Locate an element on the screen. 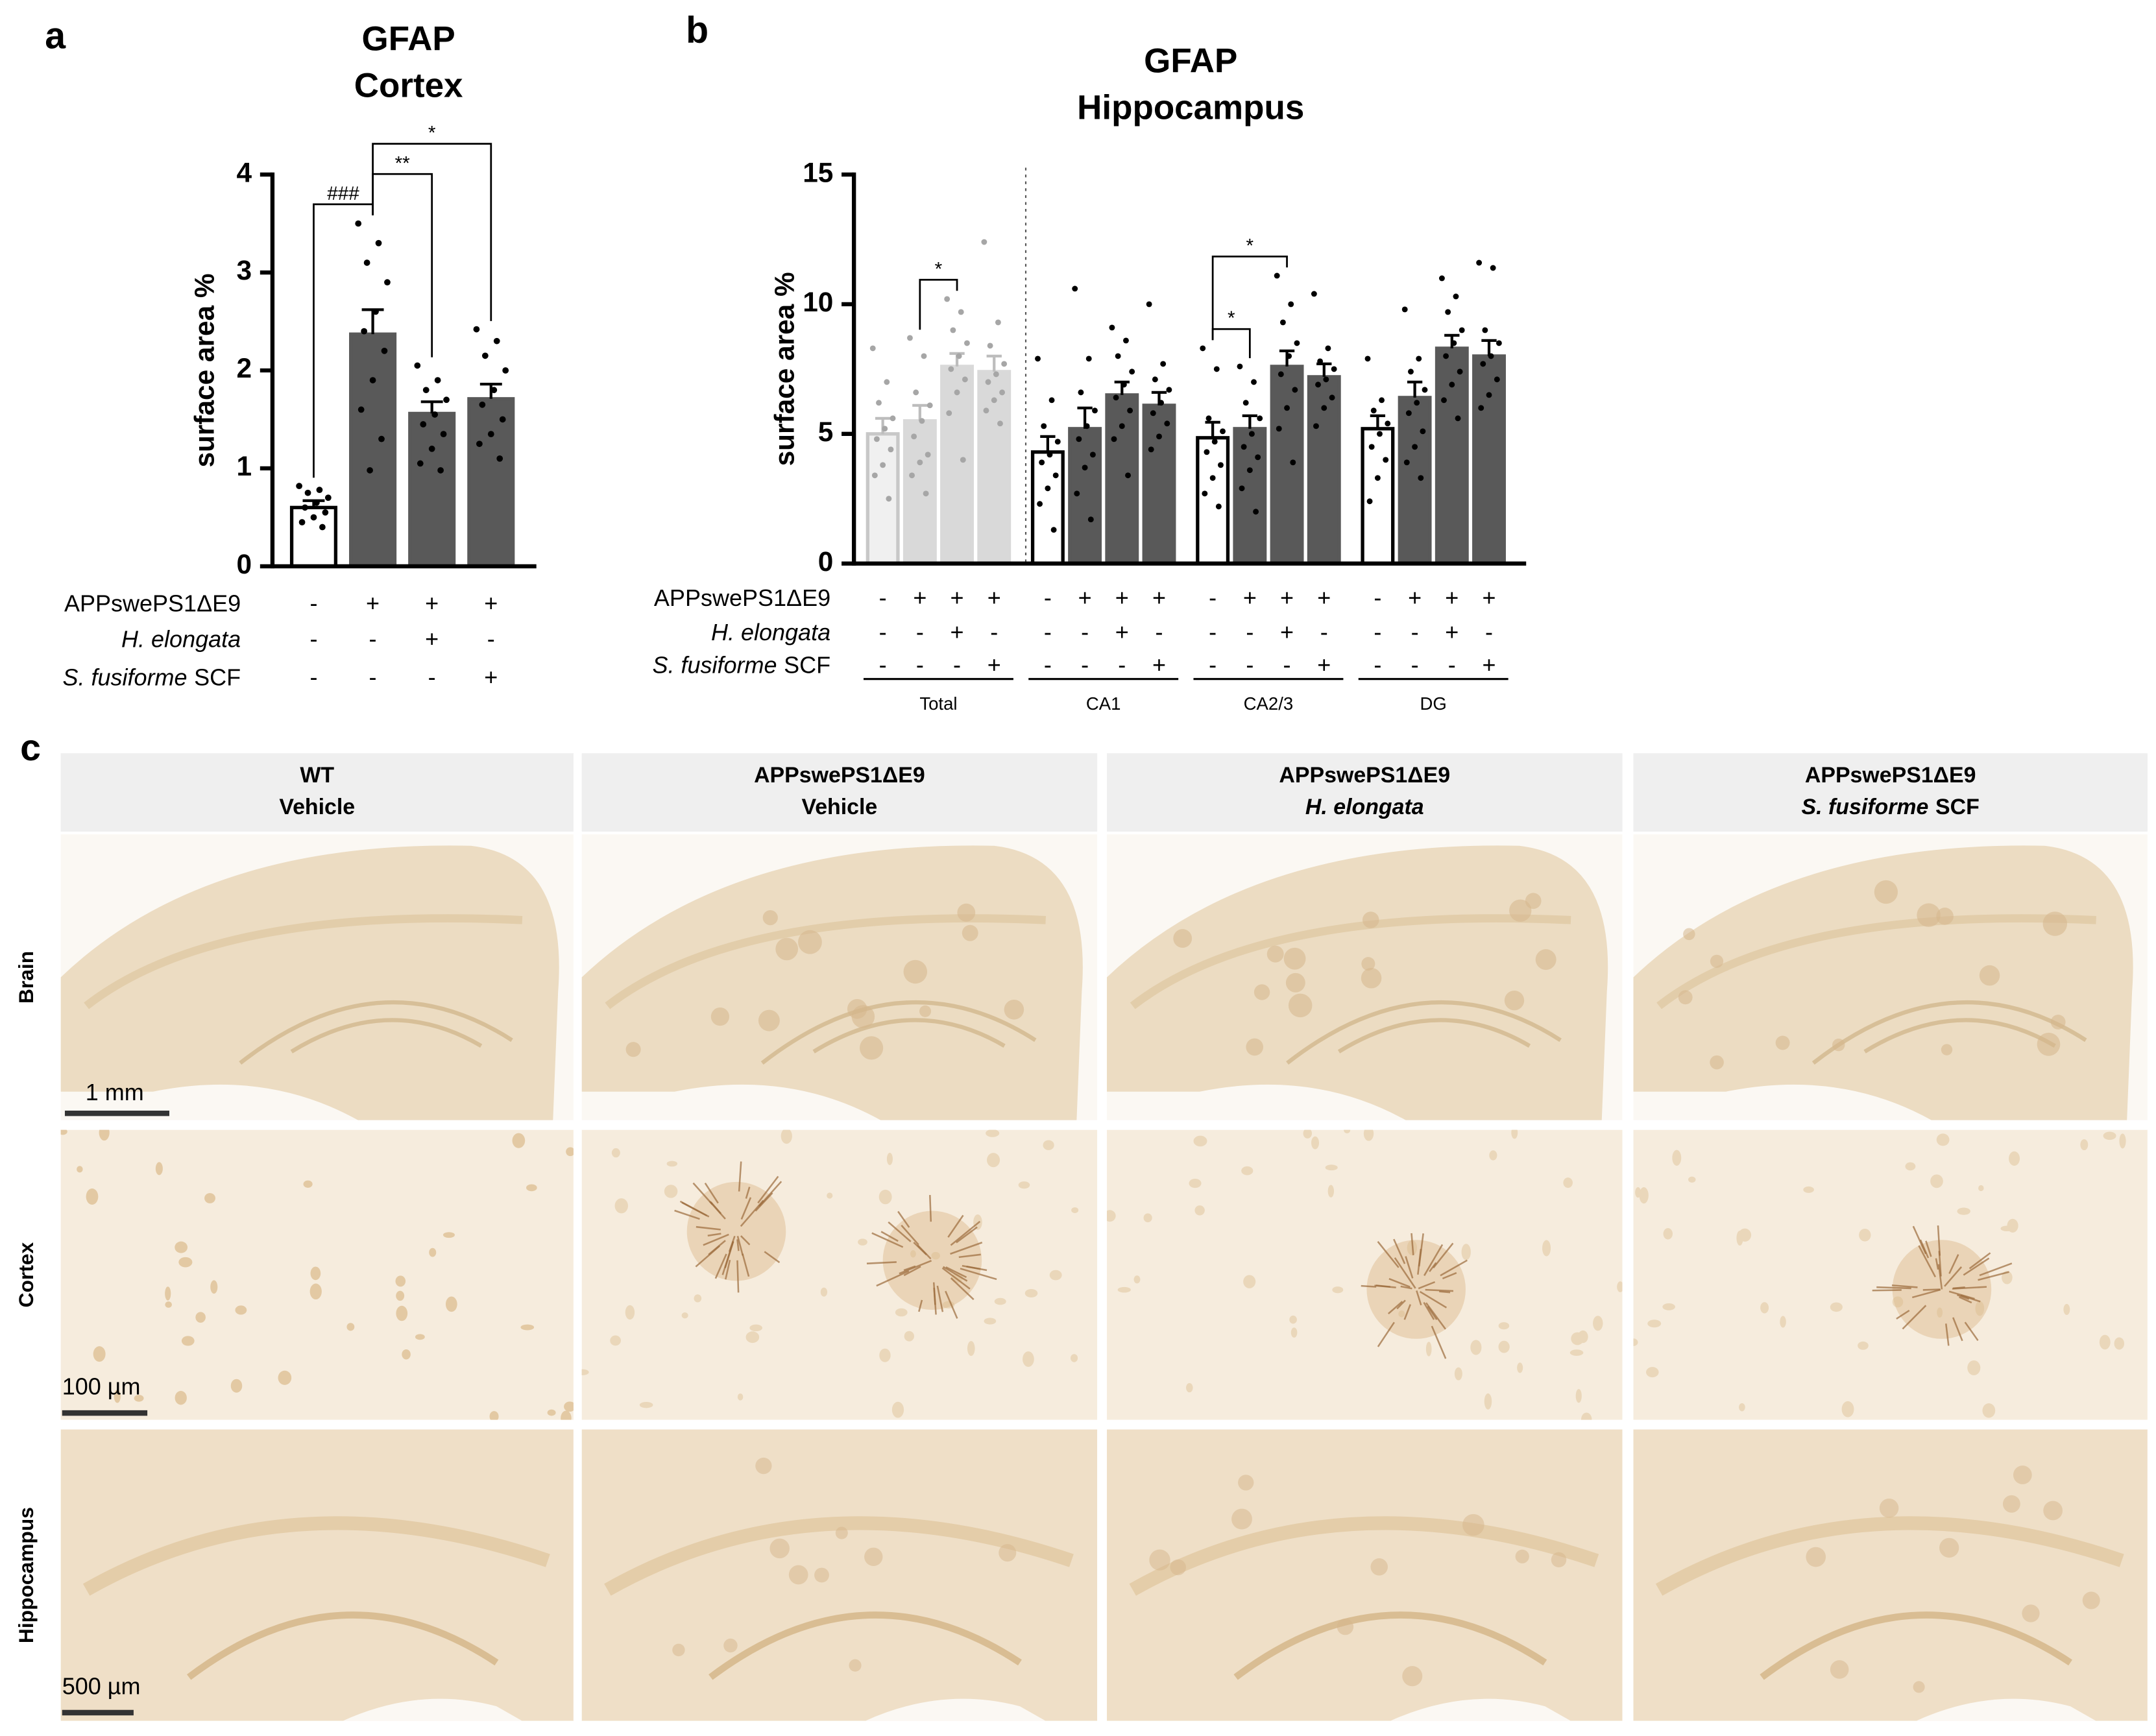  panel-label: a is located at coordinates (55, 35).